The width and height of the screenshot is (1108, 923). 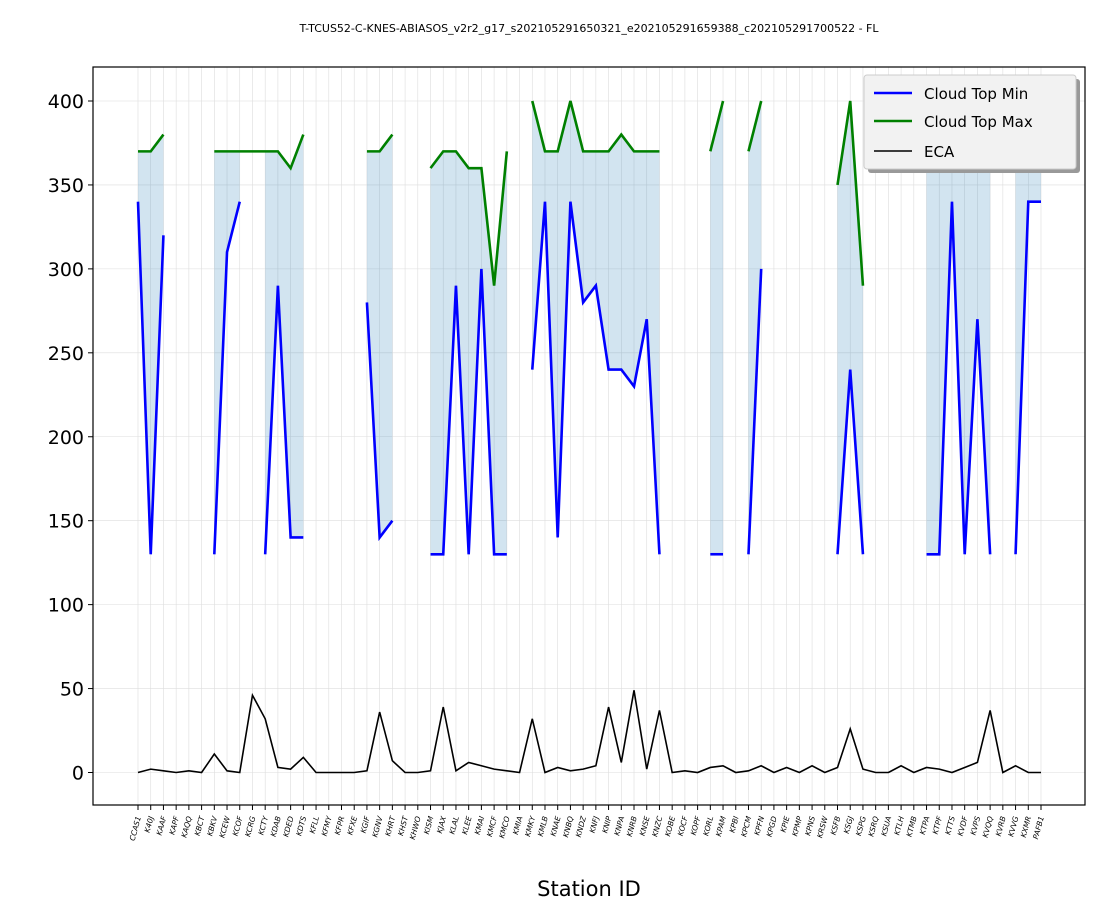 What do you see at coordinates (899, 825) in the screenshot?
I see `x-tick-label: KTLH` at bounding box center [899, 825].